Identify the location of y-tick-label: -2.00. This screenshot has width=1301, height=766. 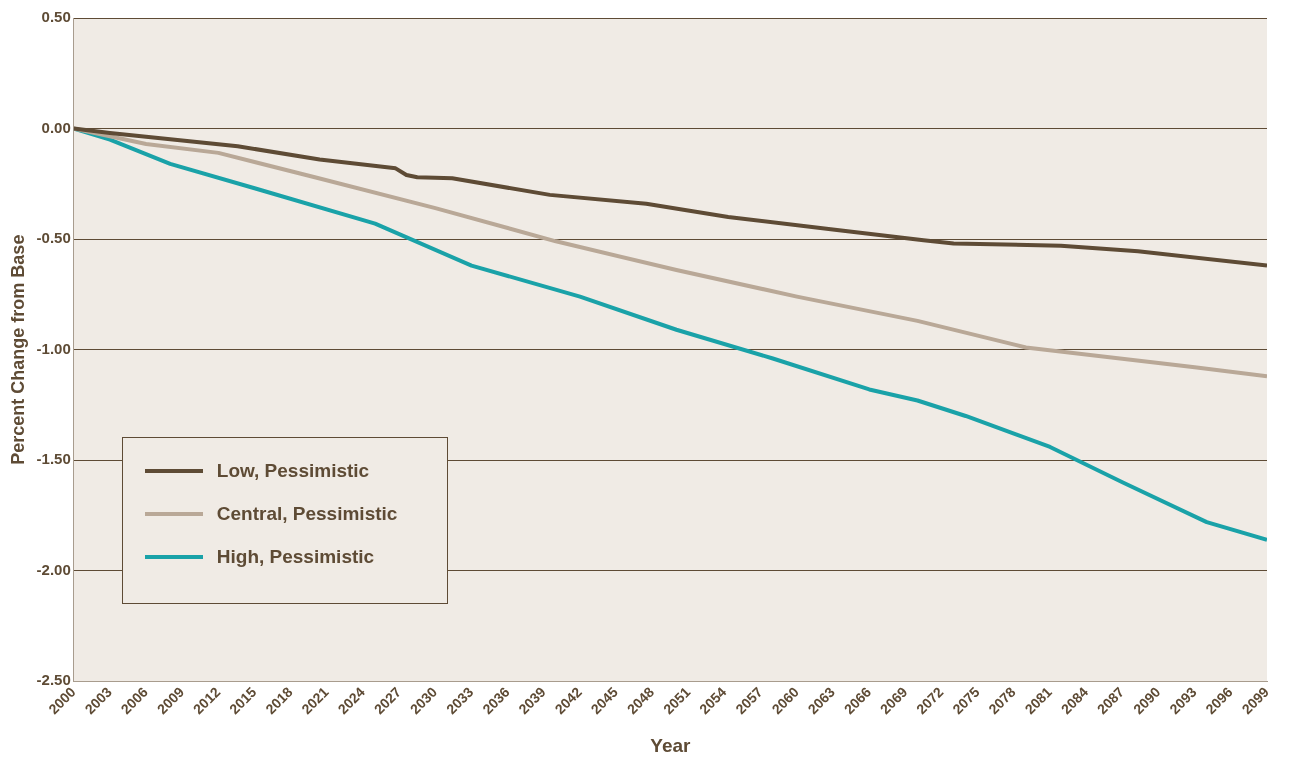
(53, 569).